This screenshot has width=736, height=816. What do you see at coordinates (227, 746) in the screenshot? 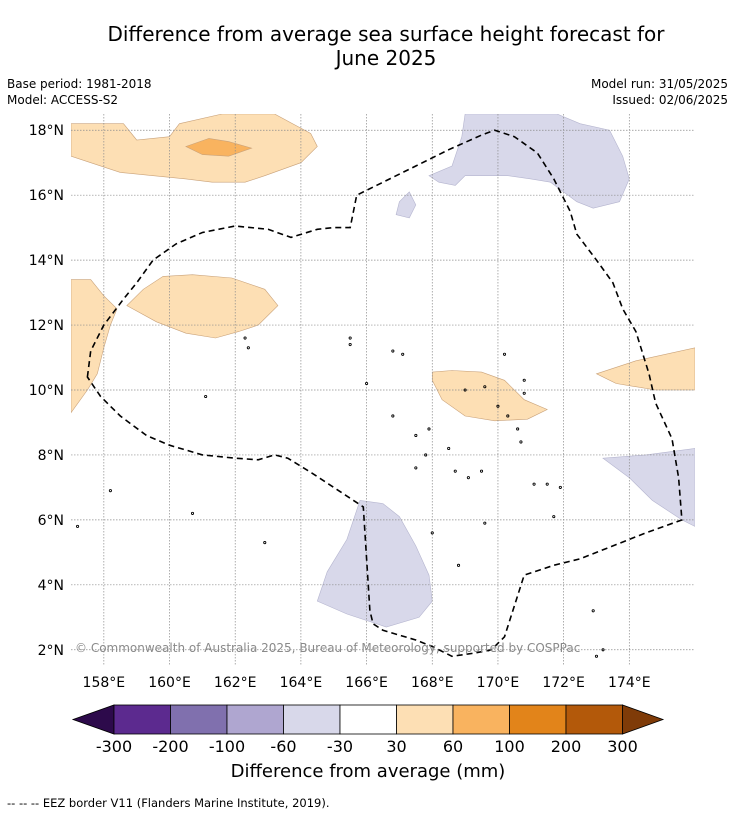
I see `colorbar-tick-label: -100` at bounding box center [227, 746].